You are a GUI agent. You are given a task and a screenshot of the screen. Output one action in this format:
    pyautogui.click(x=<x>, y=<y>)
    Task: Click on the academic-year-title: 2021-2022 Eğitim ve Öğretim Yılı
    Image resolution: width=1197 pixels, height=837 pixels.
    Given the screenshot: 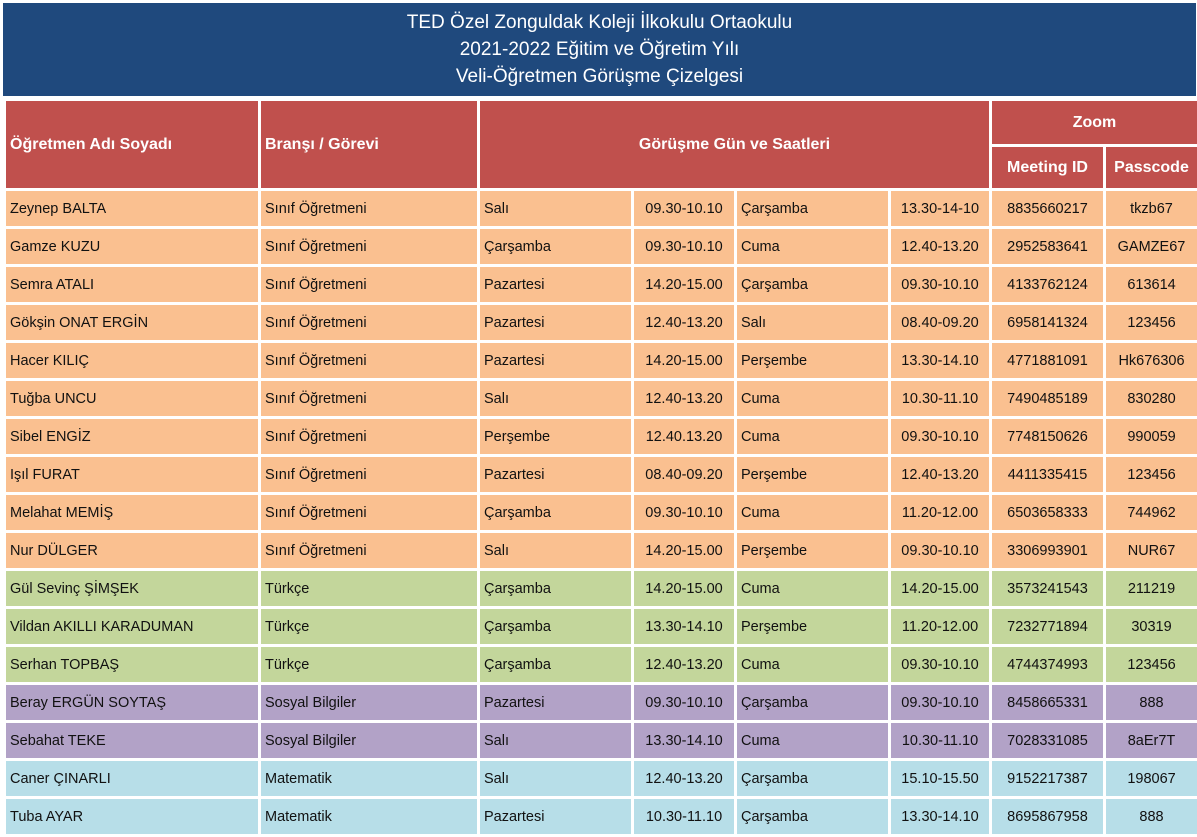 What is the action you would take?
    pyautogui.click(x=599, y=49)
    